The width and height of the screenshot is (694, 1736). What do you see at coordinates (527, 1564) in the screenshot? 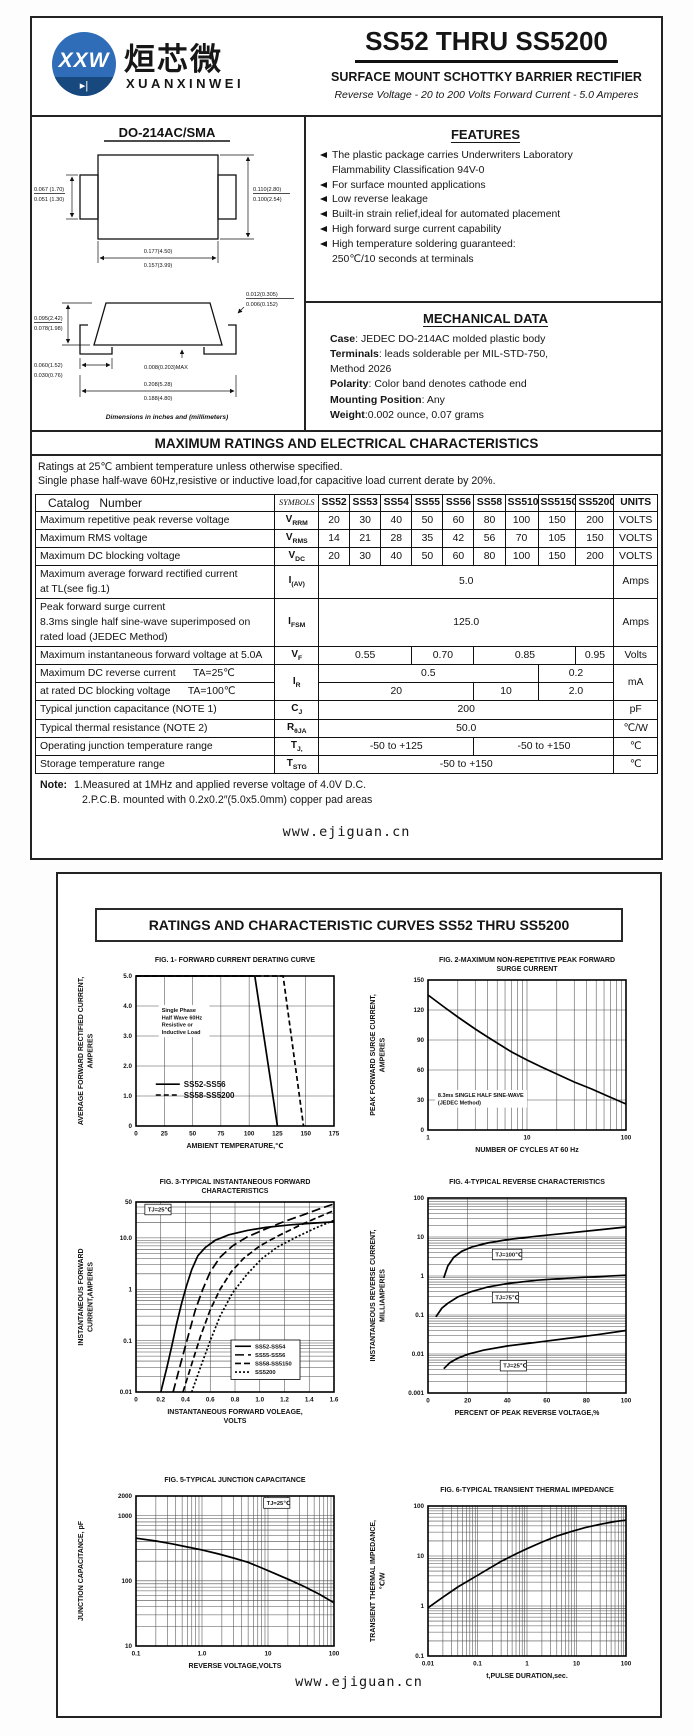
I see `series-Zth` at bounding box center [527, 1564].